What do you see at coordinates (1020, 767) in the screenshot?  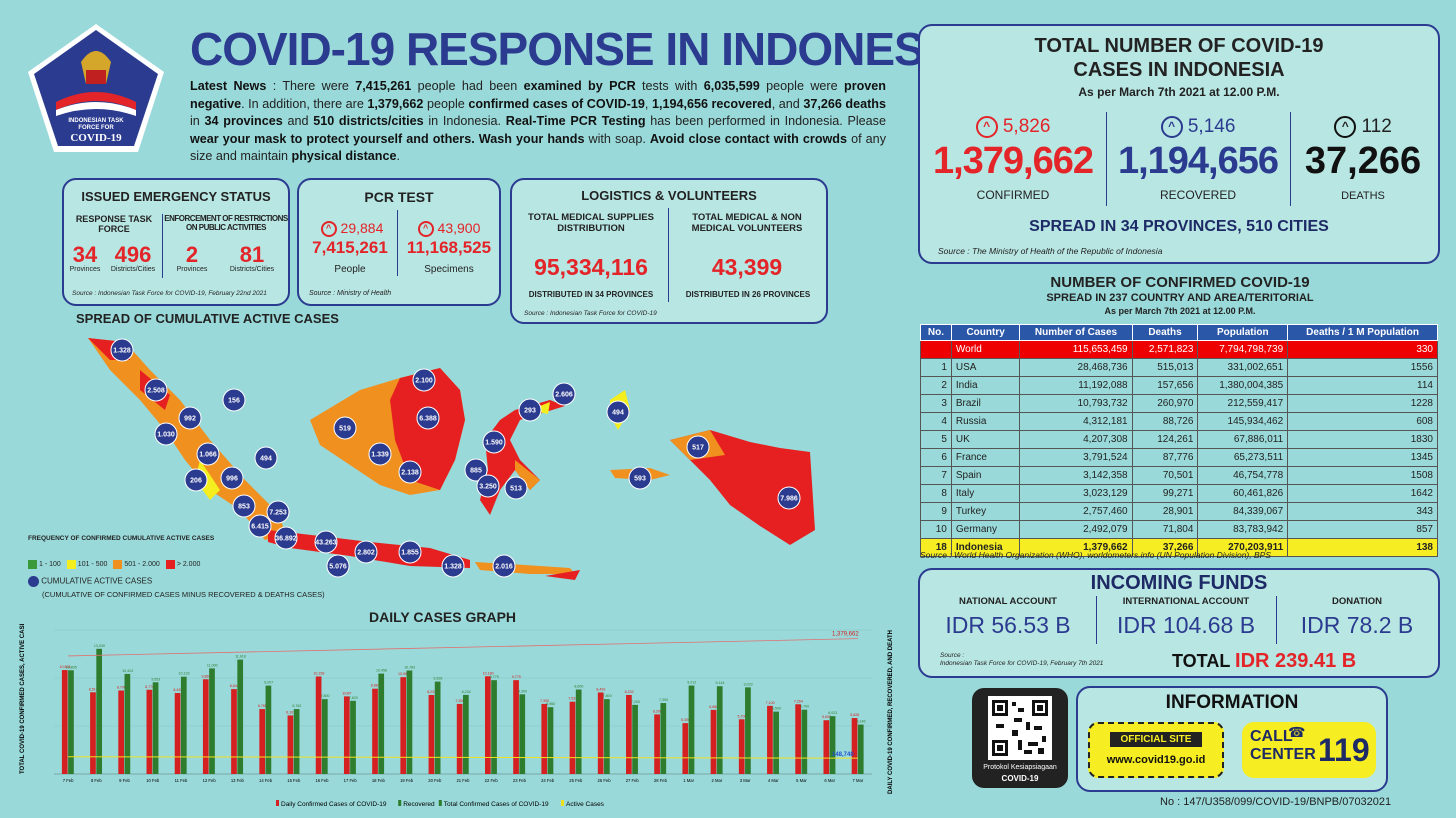 I see `qr-line-1: Protokol Kesiapsiagaan` at bounding box center [1020, 767].